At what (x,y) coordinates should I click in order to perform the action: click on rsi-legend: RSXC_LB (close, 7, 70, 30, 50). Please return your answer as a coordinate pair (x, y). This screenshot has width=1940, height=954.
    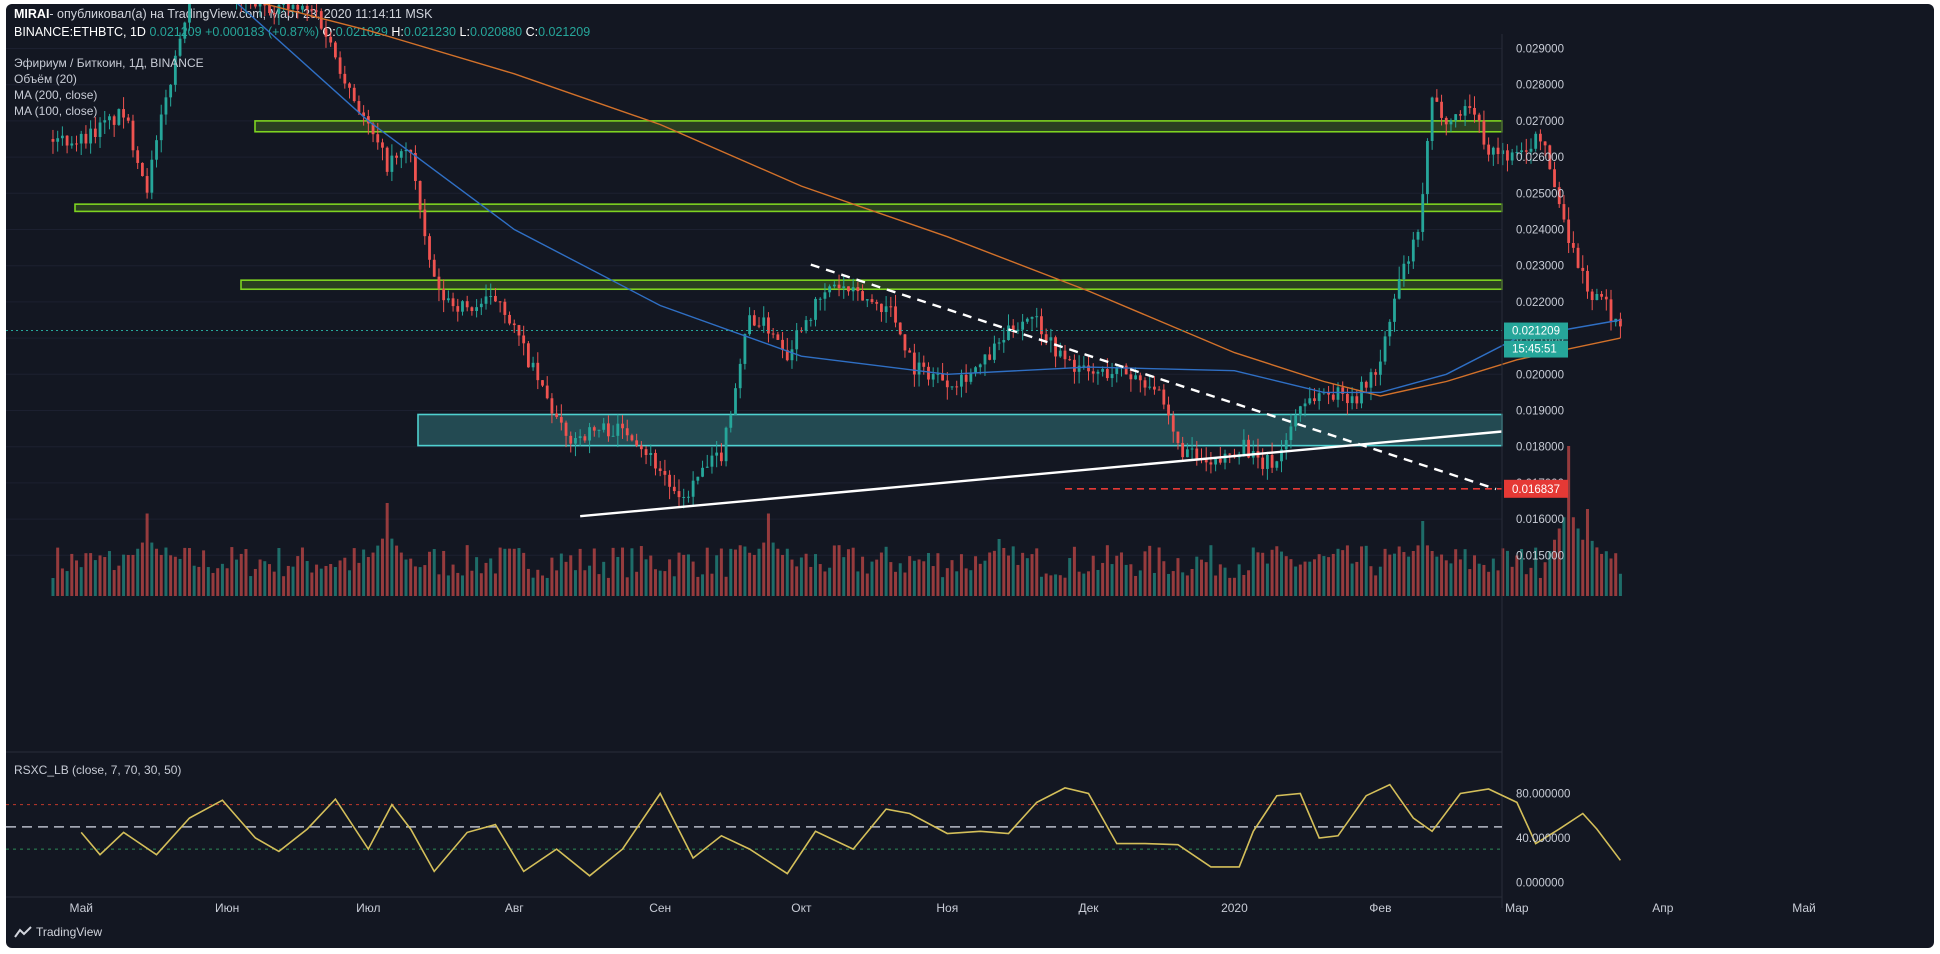
    Looking at the image, I should click on (98, 770).